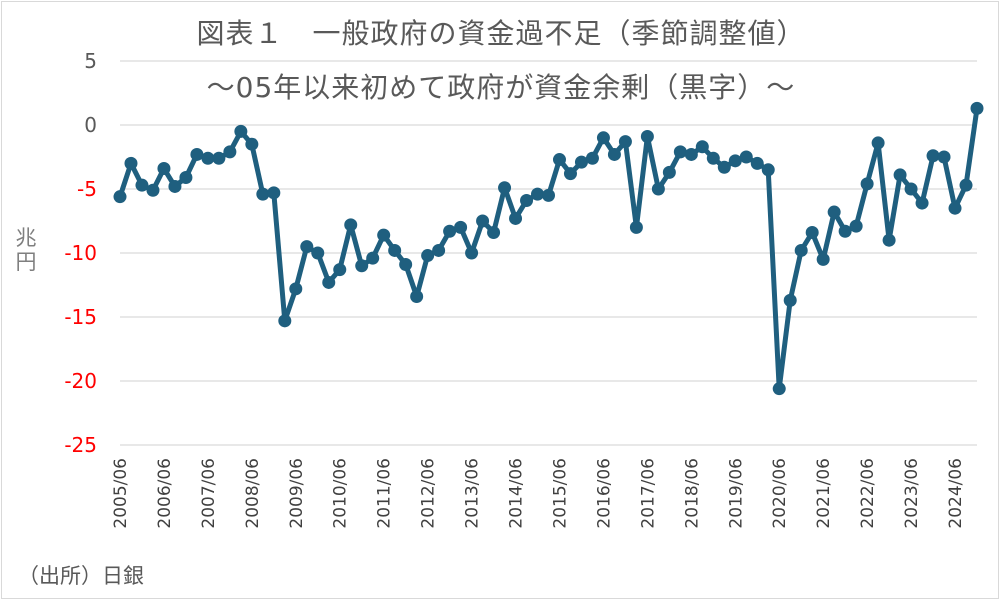 This screenshot has width=1002, height=602. Describe the element at coordinates (501, 87) in the screenshot. I see `chart-subtitle: ～05年以来初めて政府が資金余剰（黒字）～` at that location.